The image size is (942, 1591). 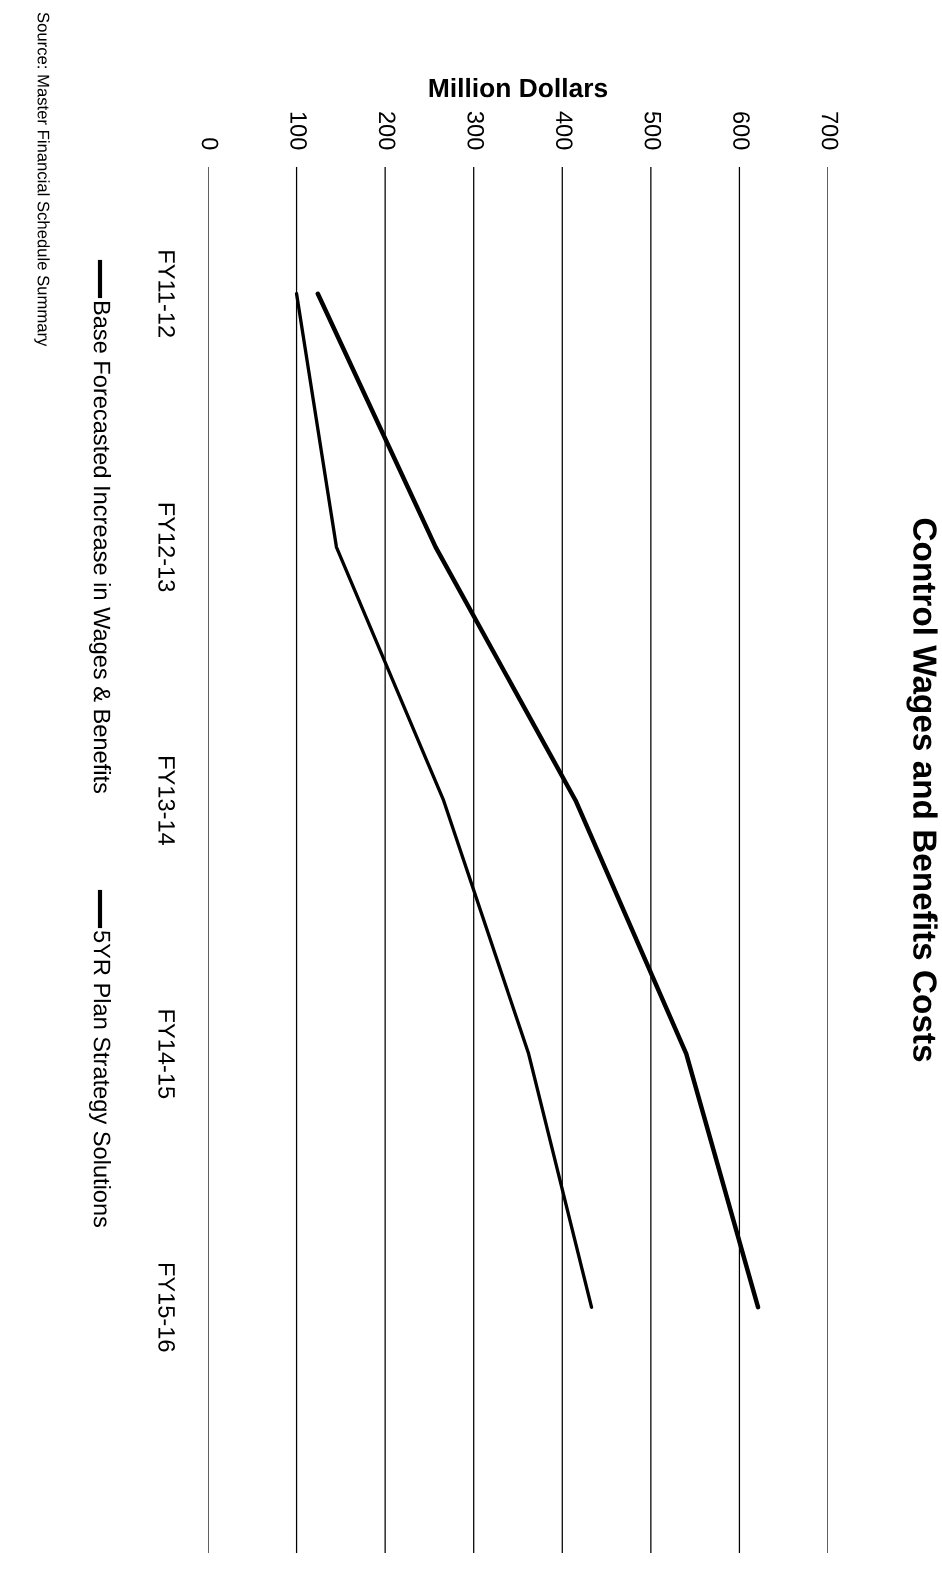 What do you see at coordinates (387, 131) in the screenshot?
I see `x-tick-label: 200` at bounding box center [387, 131].